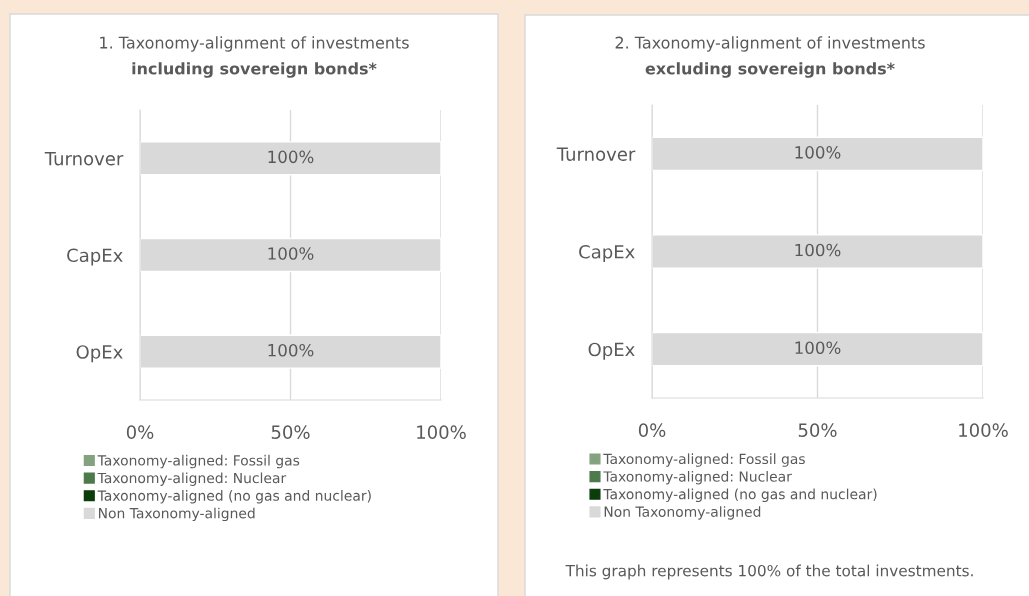 Image resolution: width=1029 pixels, height=596 pixels. I want to click on chart-title: 2. Taxonomy-alignment of investments, so click(770, 44).